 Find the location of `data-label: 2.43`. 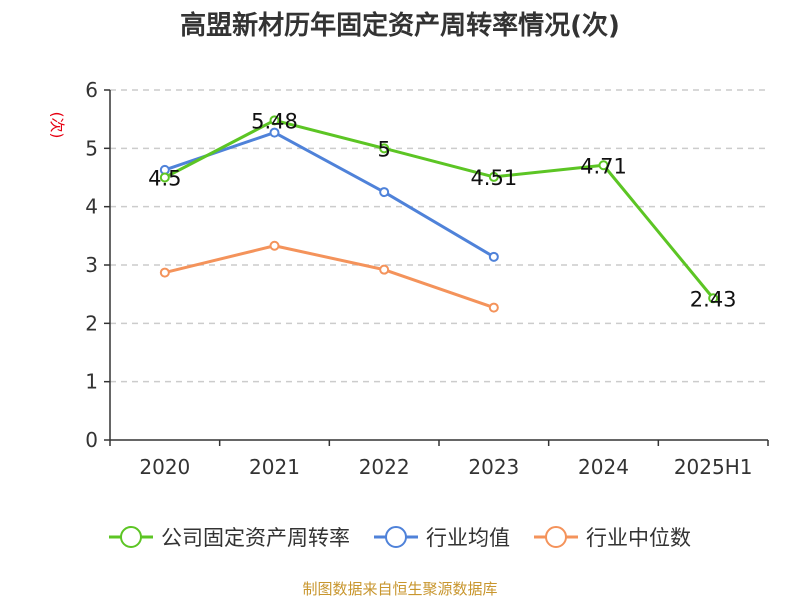

data-label: 2.43 is located at coordinates (713, 299).